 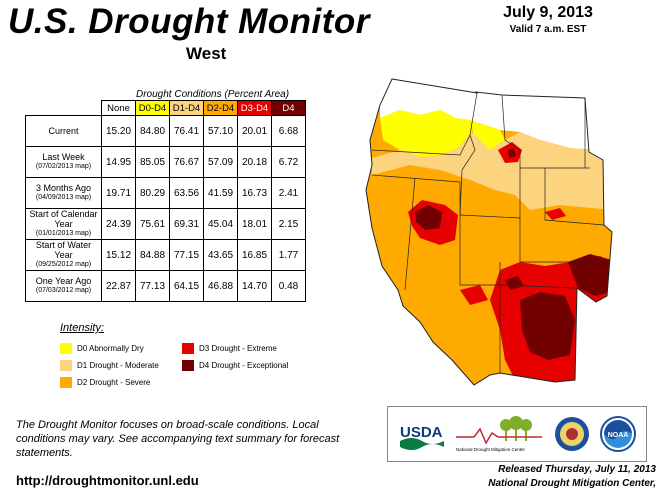 I want to click on row-label-sub: (07/03/2012 map), so click(x=63, y=290).